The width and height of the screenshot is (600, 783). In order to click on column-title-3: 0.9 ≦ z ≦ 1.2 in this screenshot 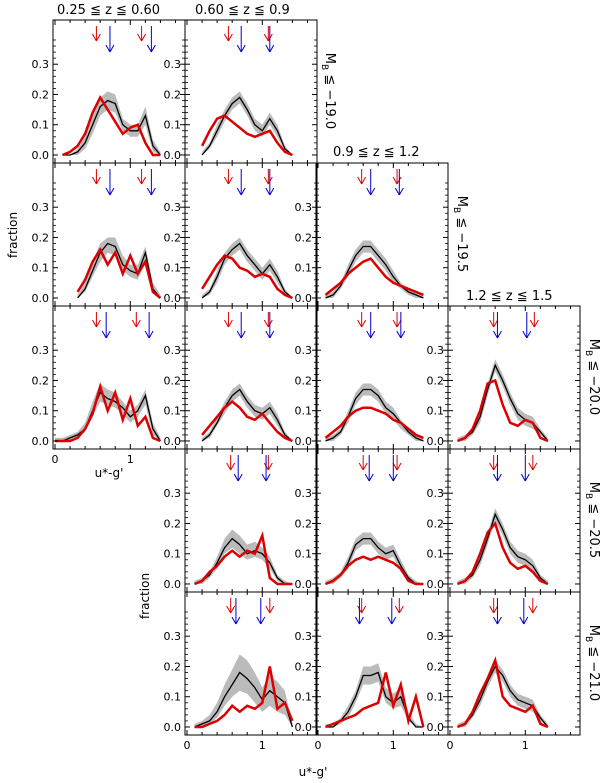, I will do `click(376, 152)`.